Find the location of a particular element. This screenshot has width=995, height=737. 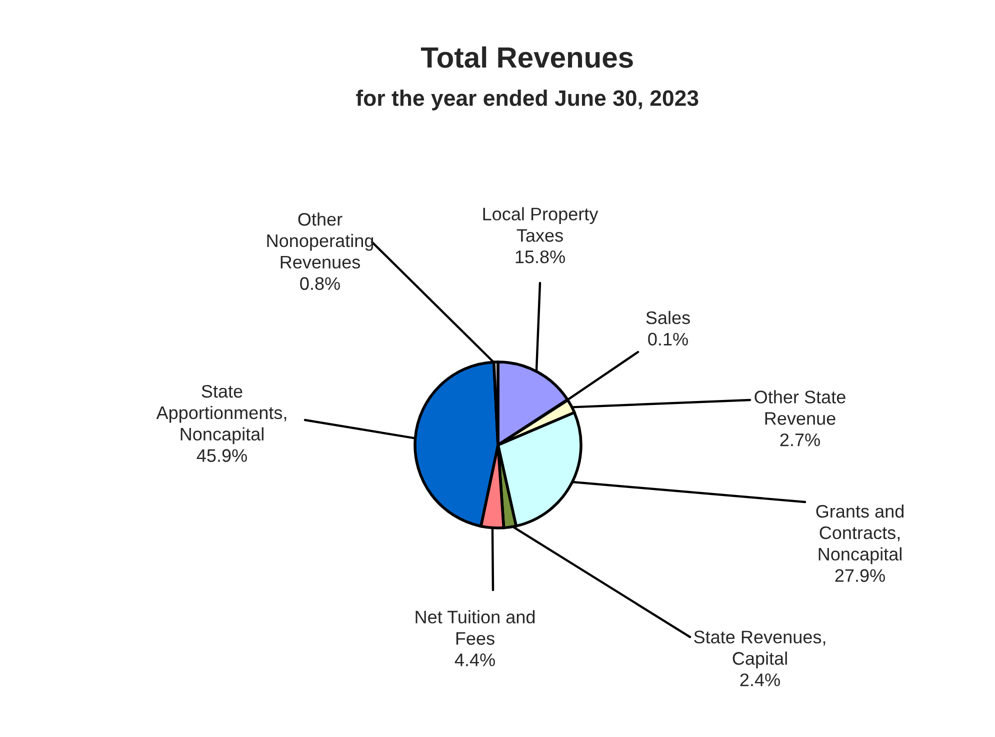

slice-label: Other State Revenue is located at coordinates (800, 407).